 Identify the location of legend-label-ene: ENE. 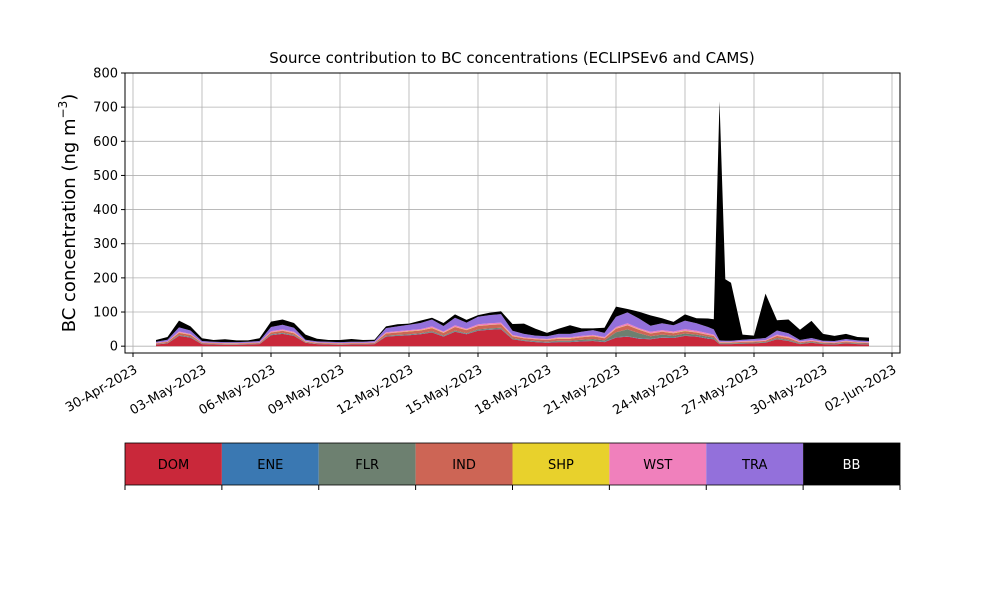
(270, 465).